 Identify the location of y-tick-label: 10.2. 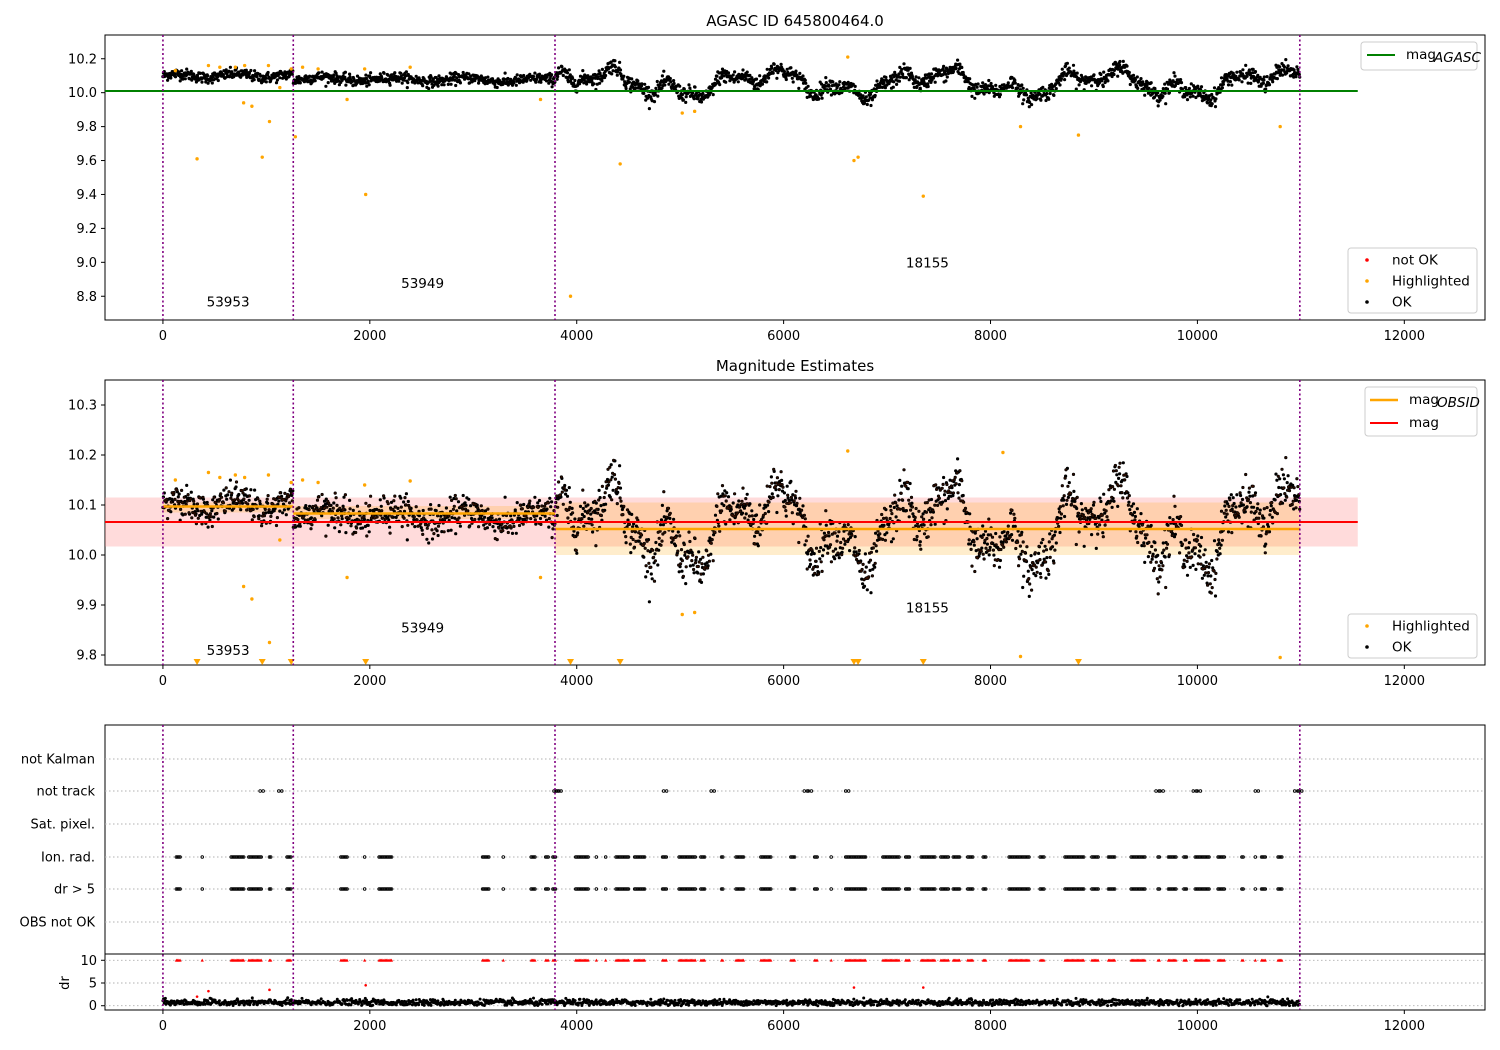
(82, 59).